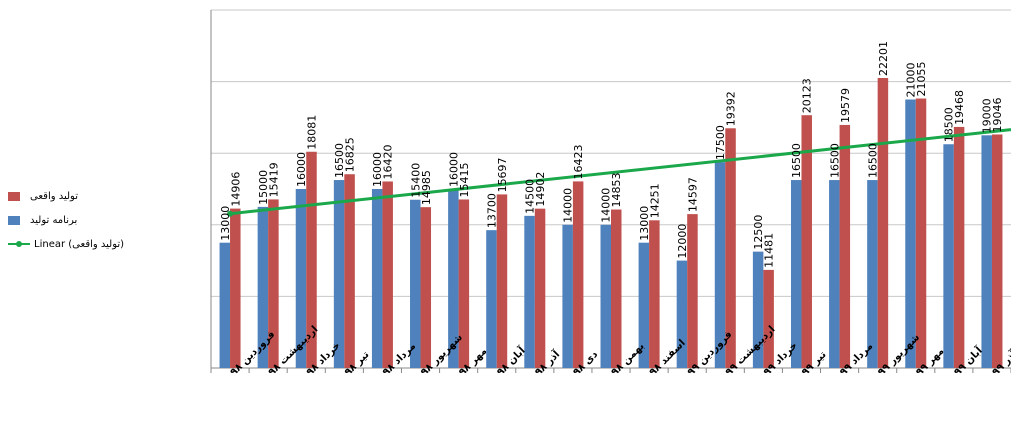 The height and width of the screenshot is (434, 1011). What do you see at coordinates (426, 187) in the screenshot?
I see `data-label-actual: 14985` at bounding box center [426, 187].